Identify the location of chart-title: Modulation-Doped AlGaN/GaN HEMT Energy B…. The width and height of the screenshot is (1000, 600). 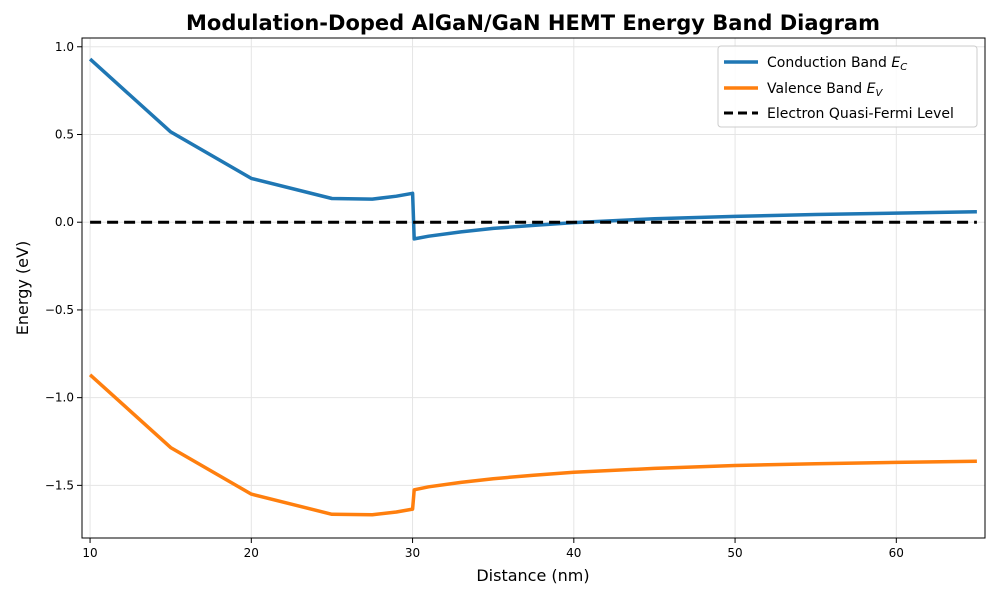
(533, 23).